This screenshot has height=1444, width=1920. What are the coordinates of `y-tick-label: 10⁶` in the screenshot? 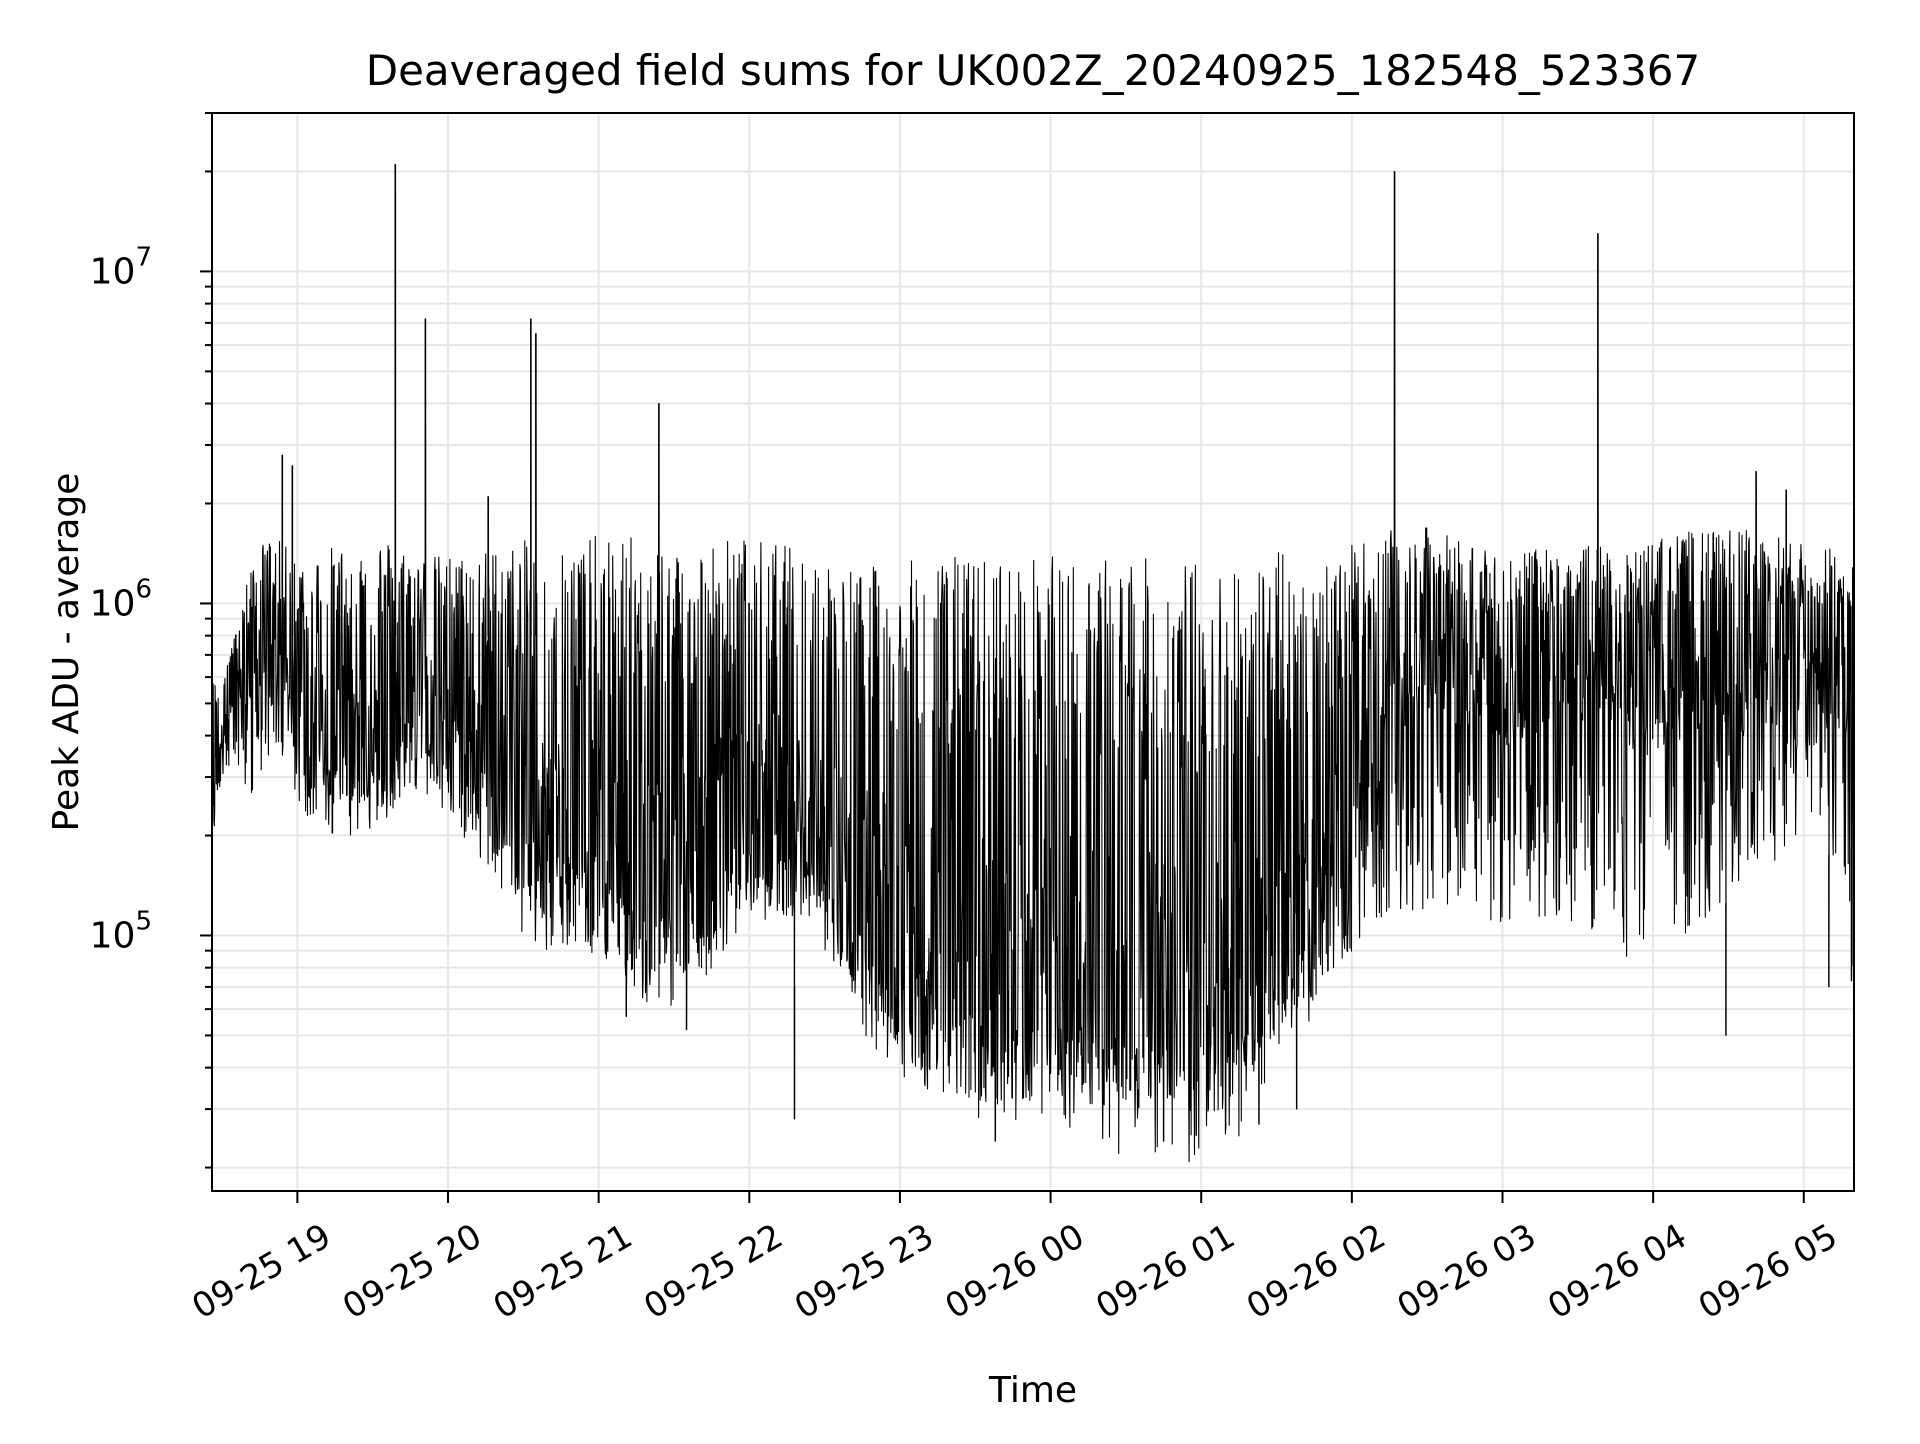 It's located at (121, 599).